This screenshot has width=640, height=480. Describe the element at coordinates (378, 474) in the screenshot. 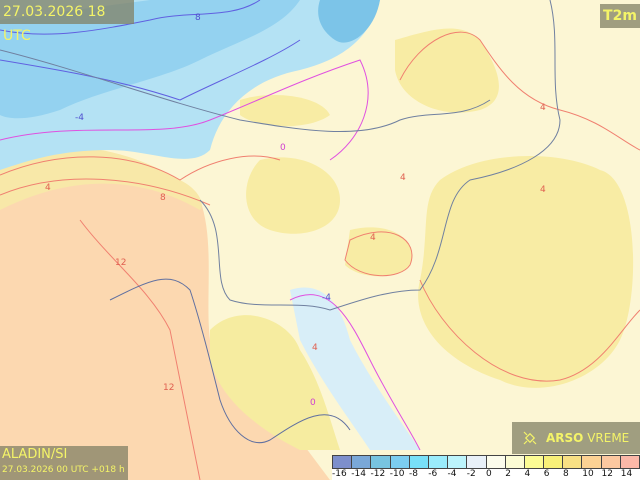

I see `legend-label: -12` at that location.